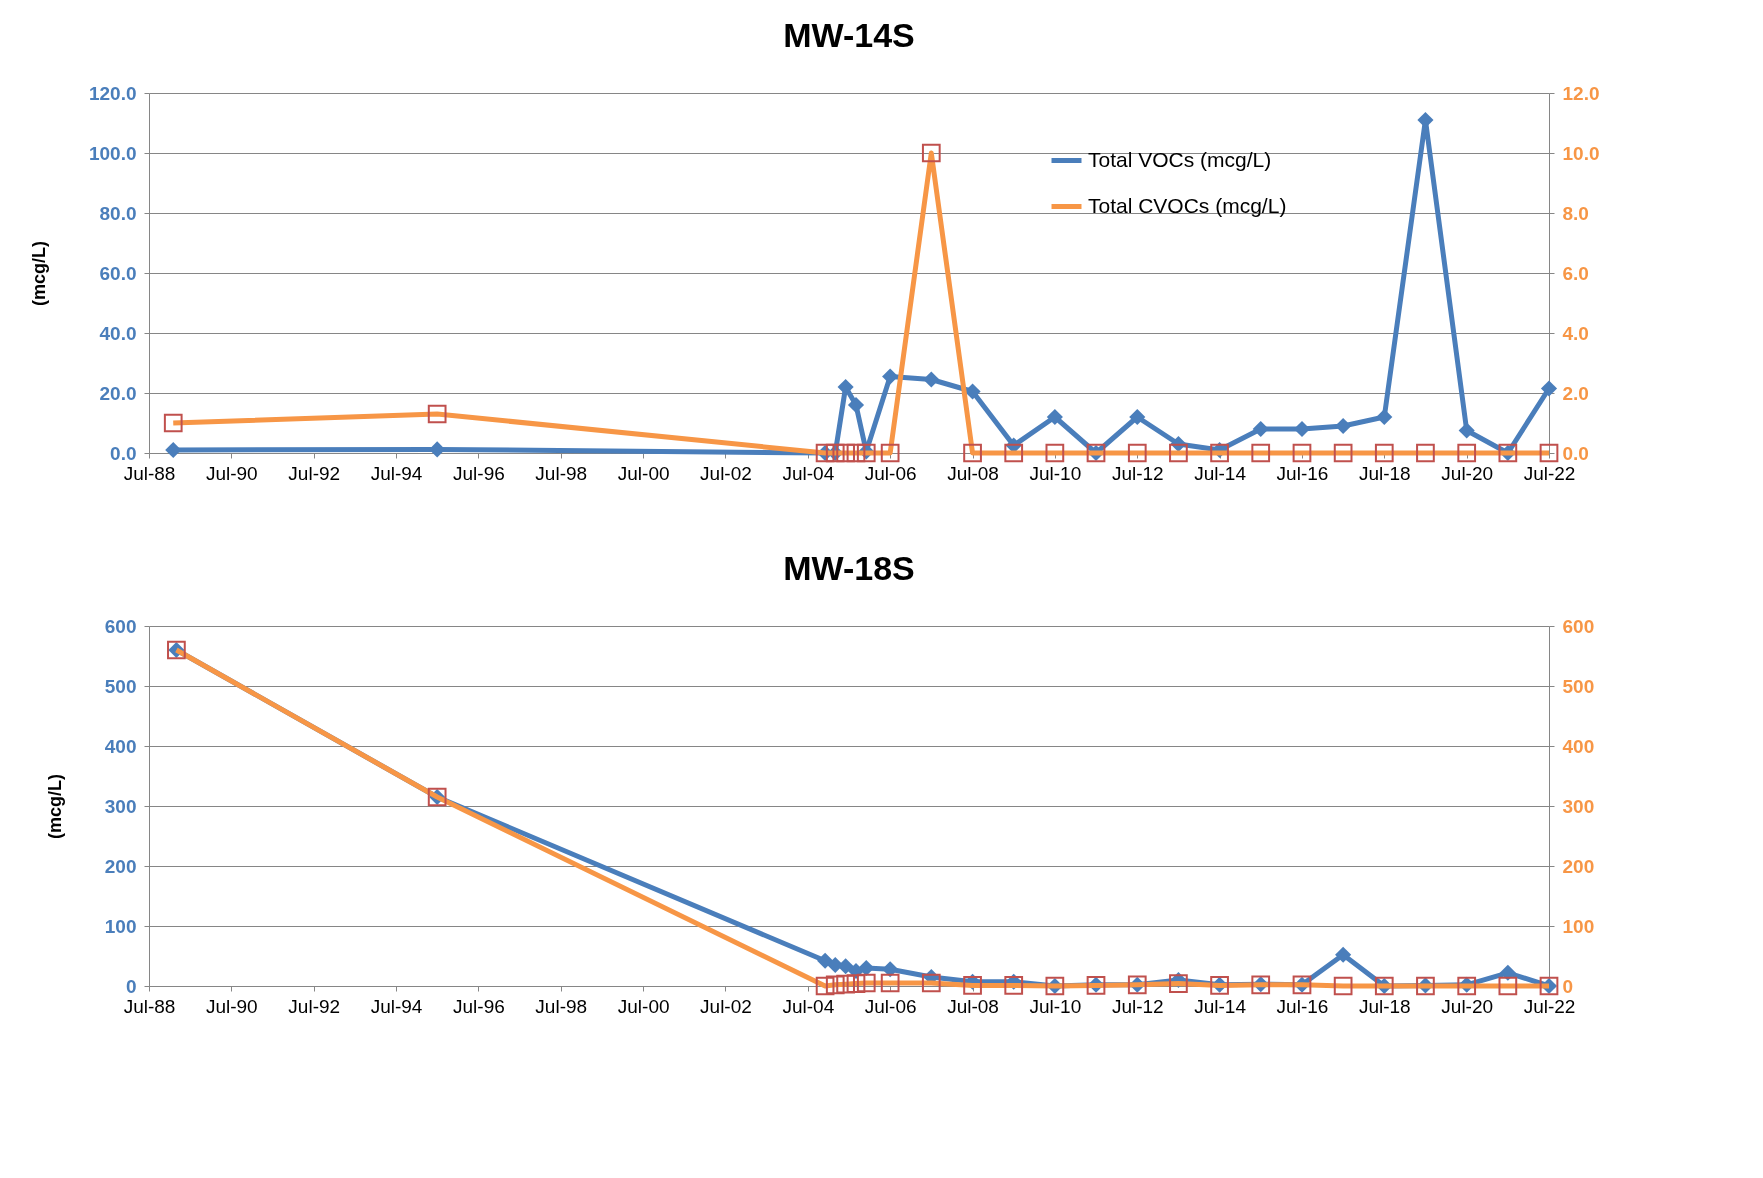 This screenshot has width=1763, height=1178. Describe the element at coordinates (120, 806) in the screenshot. I see `y-tick-label: 300` at that location.